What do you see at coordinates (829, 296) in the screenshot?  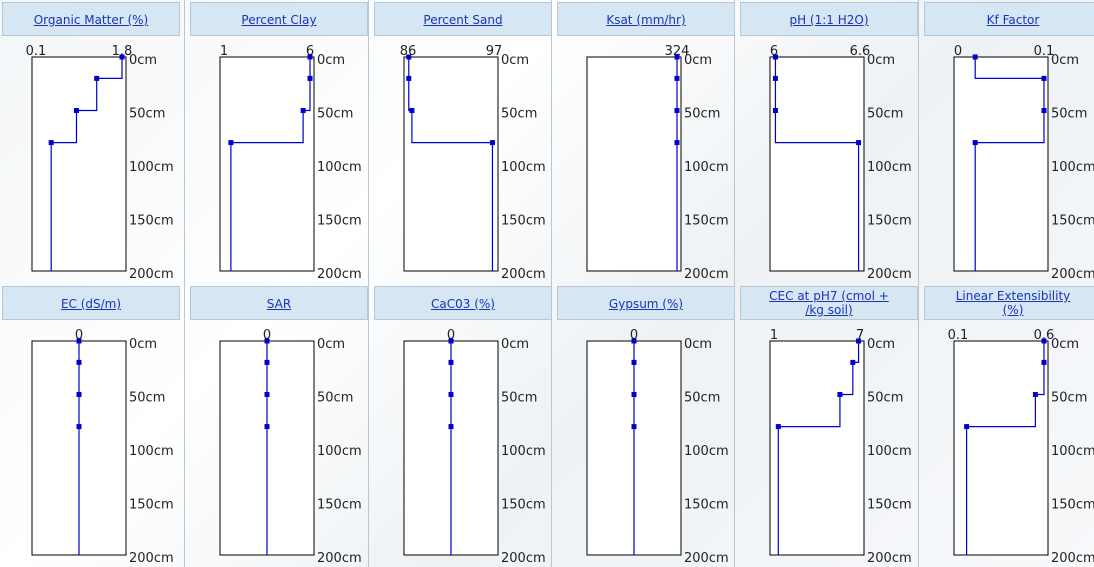 I see `header-link-cec-at-ph7-cmol: CEC at pH7 (cmol +` at bounding box center [829, 296].